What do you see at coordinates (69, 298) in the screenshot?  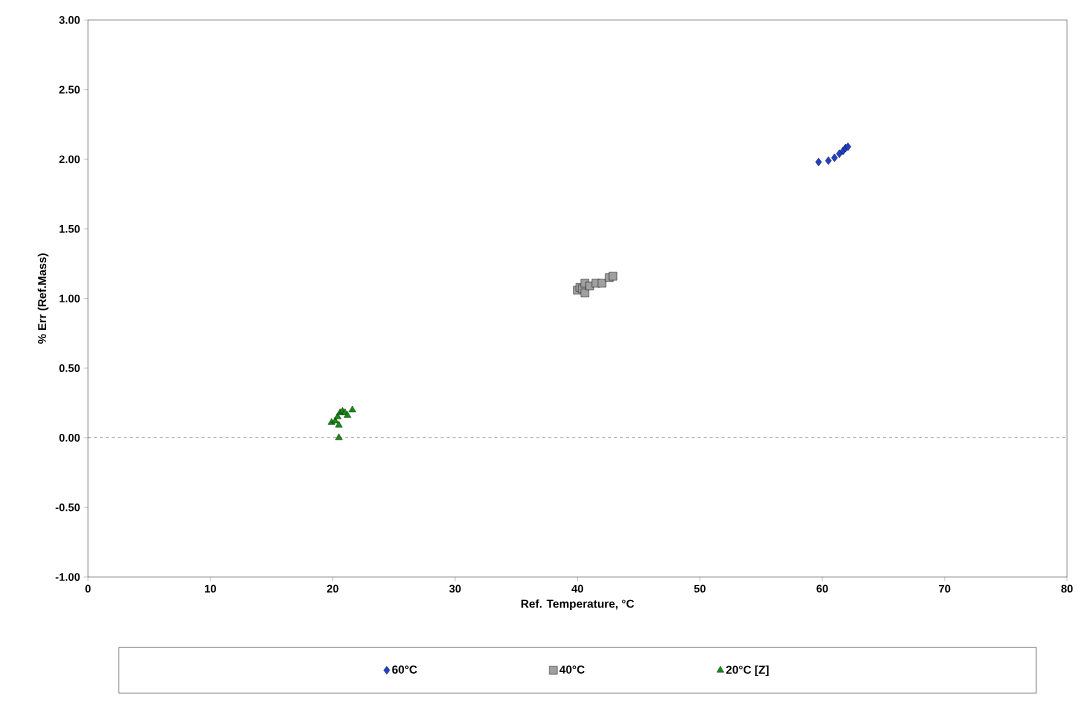 I see `y-tick-label: 1.00` at bounding box center [69, 298].